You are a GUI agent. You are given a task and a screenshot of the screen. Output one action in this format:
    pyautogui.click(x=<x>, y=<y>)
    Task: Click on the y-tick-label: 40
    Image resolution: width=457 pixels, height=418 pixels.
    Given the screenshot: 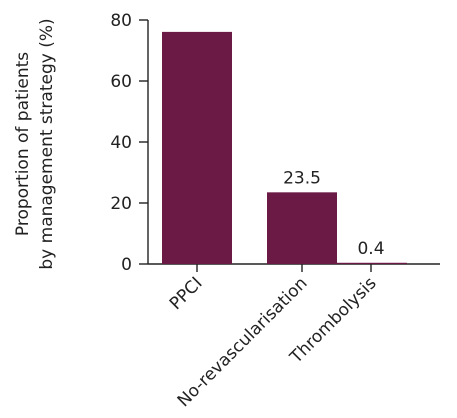 What is the action you would take?
    pyautogui.click(x=121, y=143)
    